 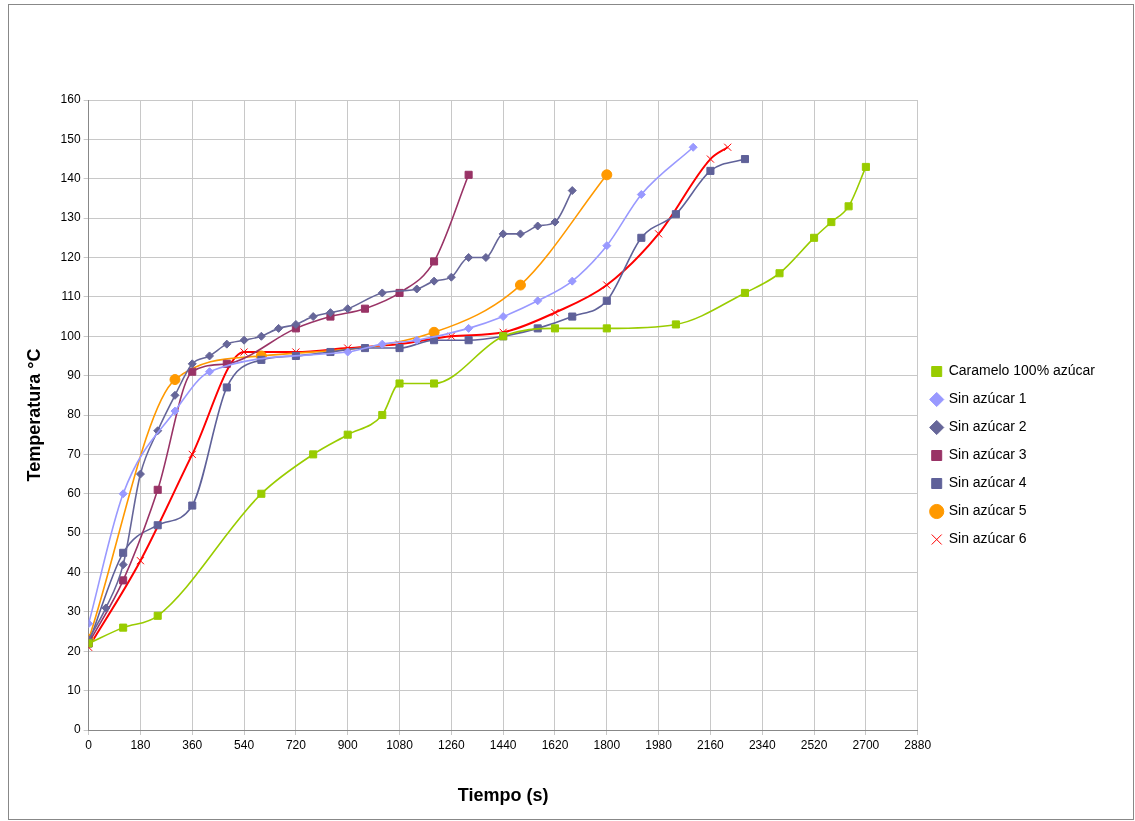 I want to click on x-tick-label: 2700, so click(x=866, y=744).